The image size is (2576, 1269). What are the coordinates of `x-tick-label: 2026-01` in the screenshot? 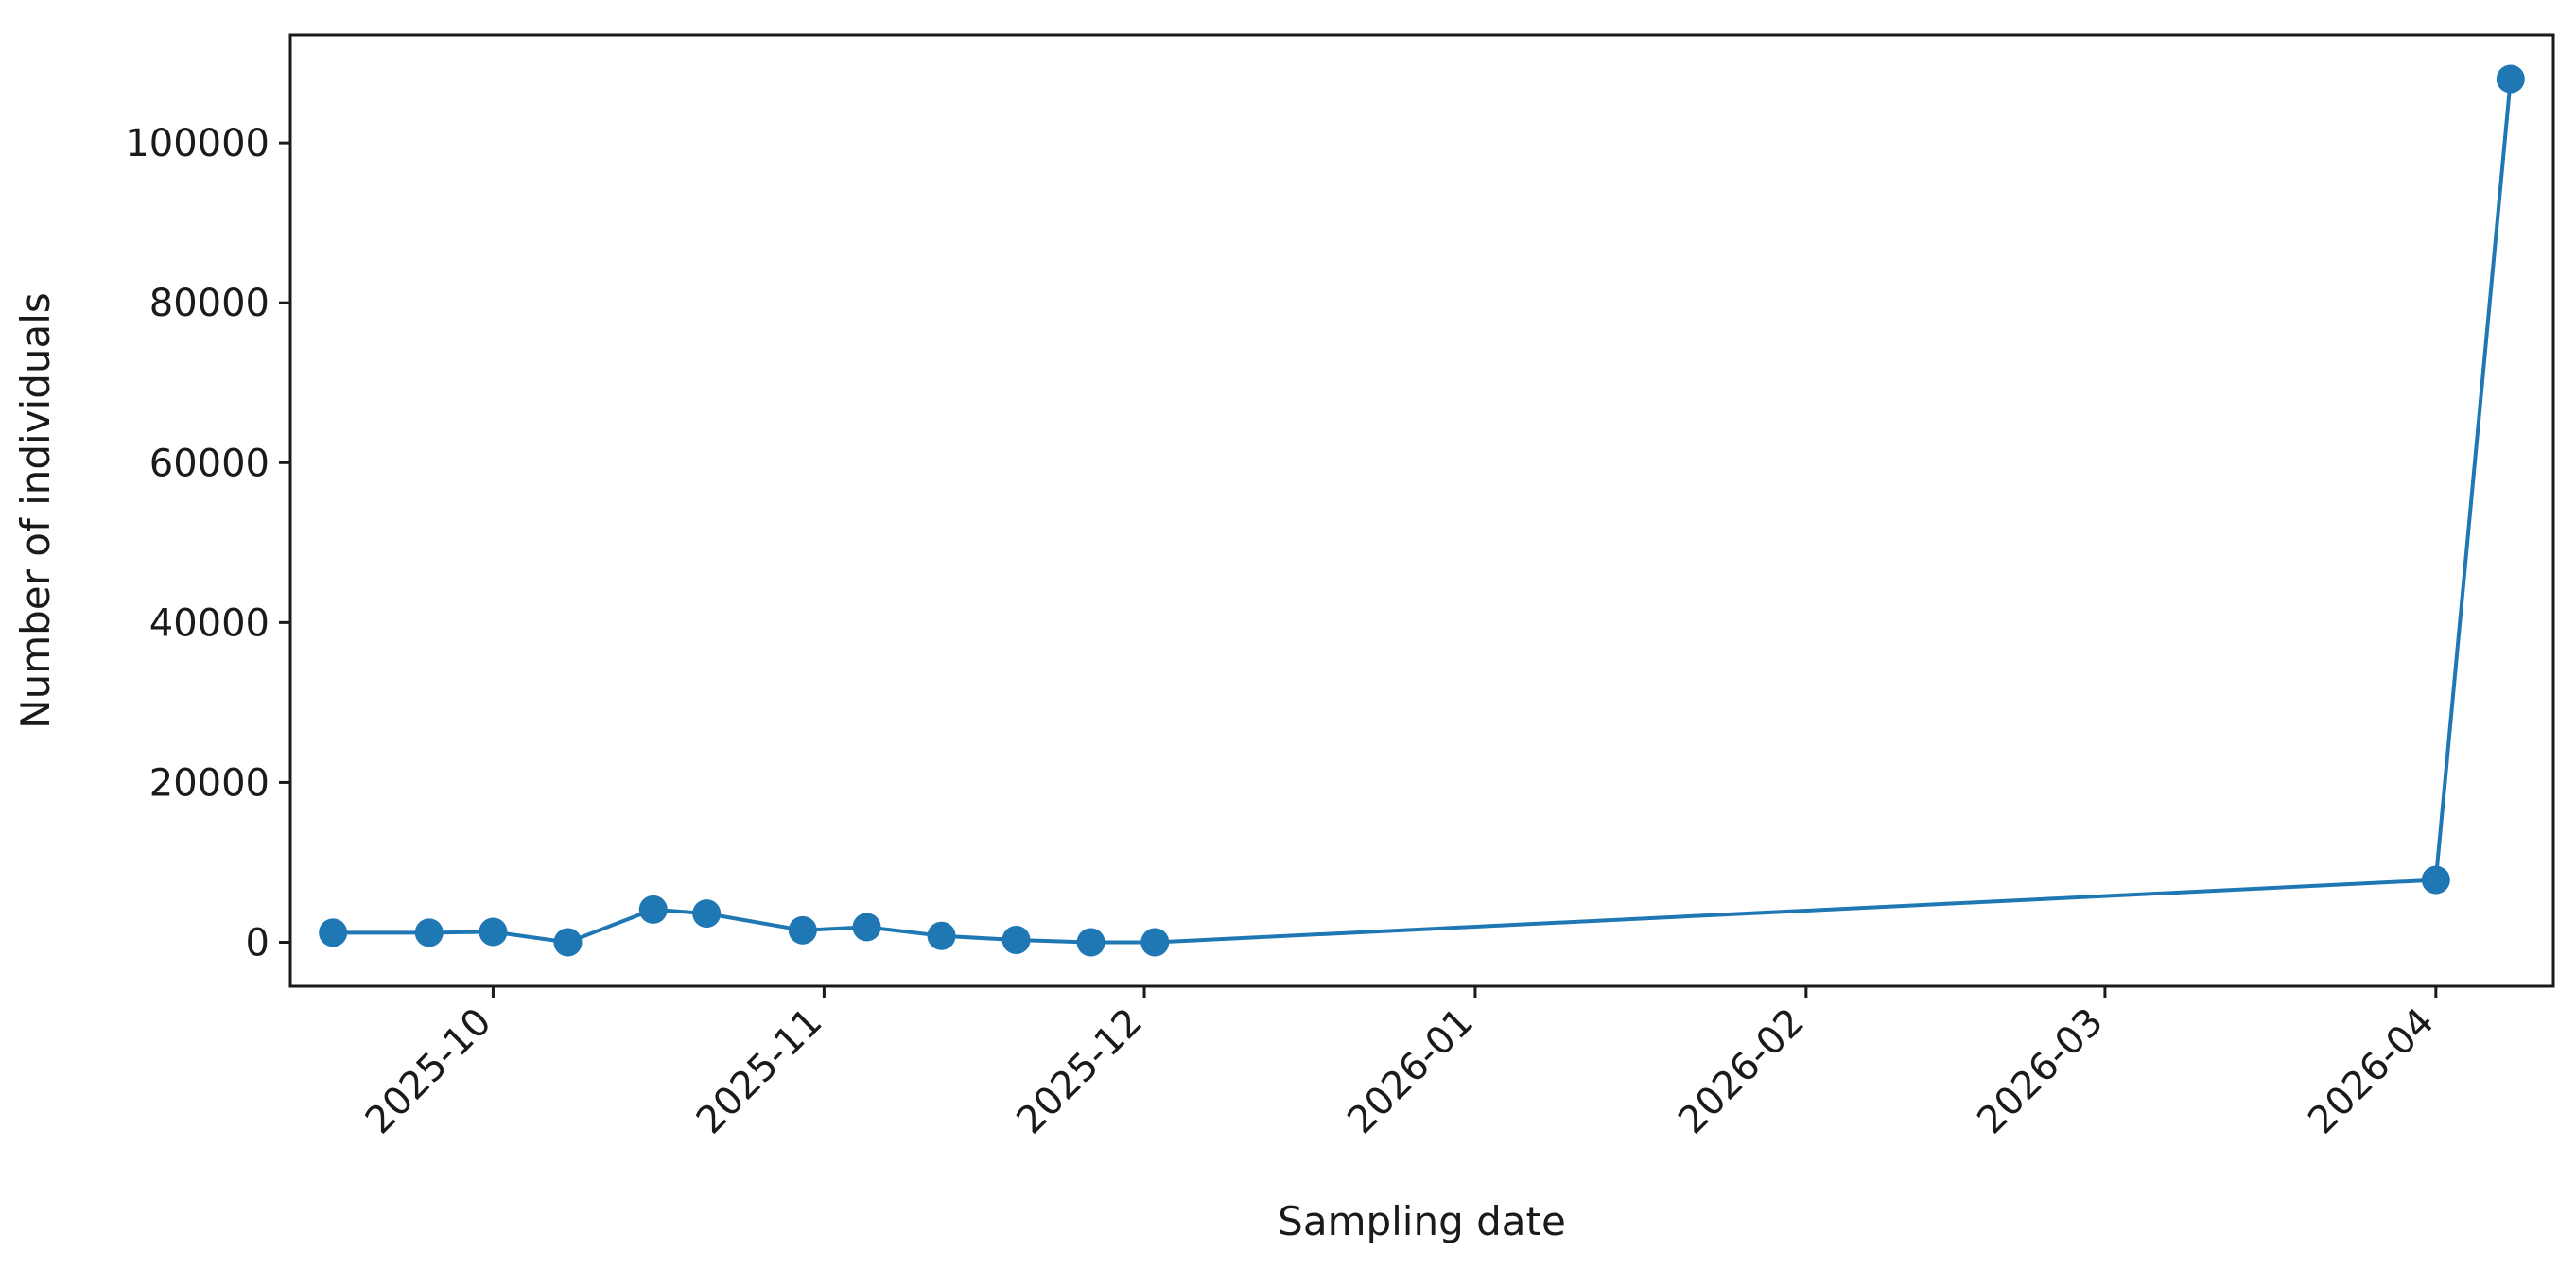 It's located at (1410, 1071).